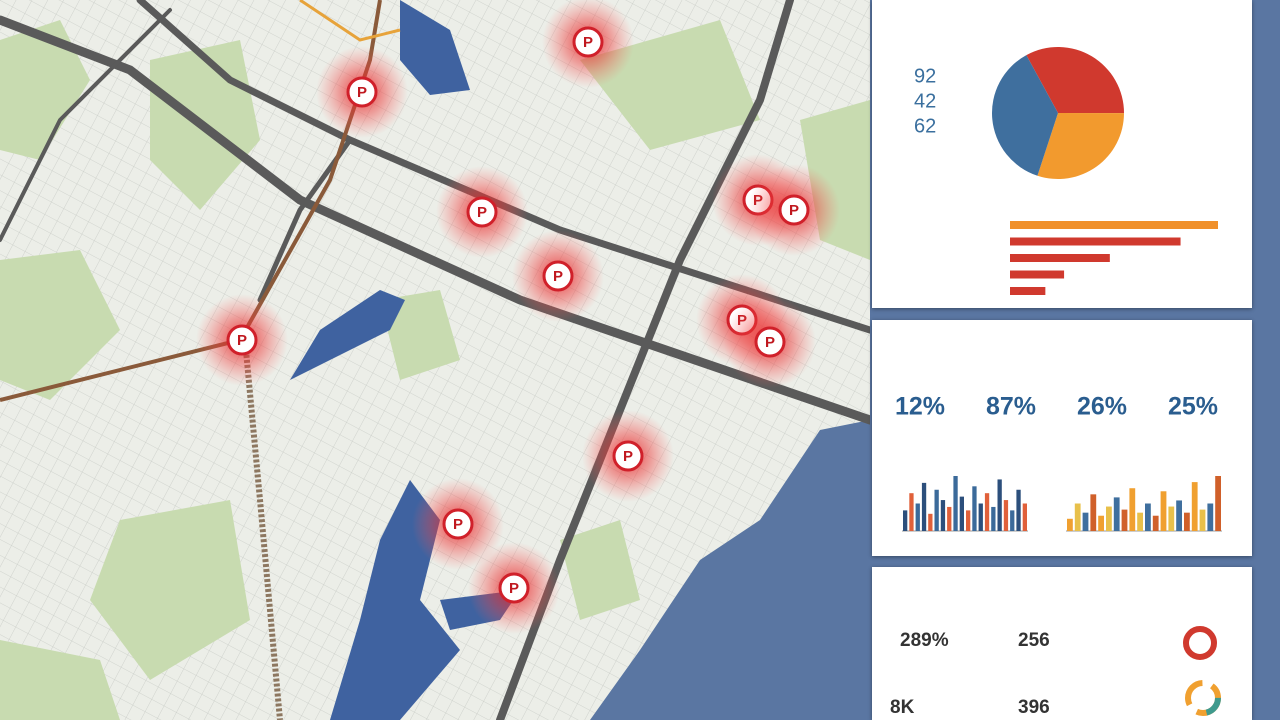  I want to click on pie-label: 62, so click(925, 126).